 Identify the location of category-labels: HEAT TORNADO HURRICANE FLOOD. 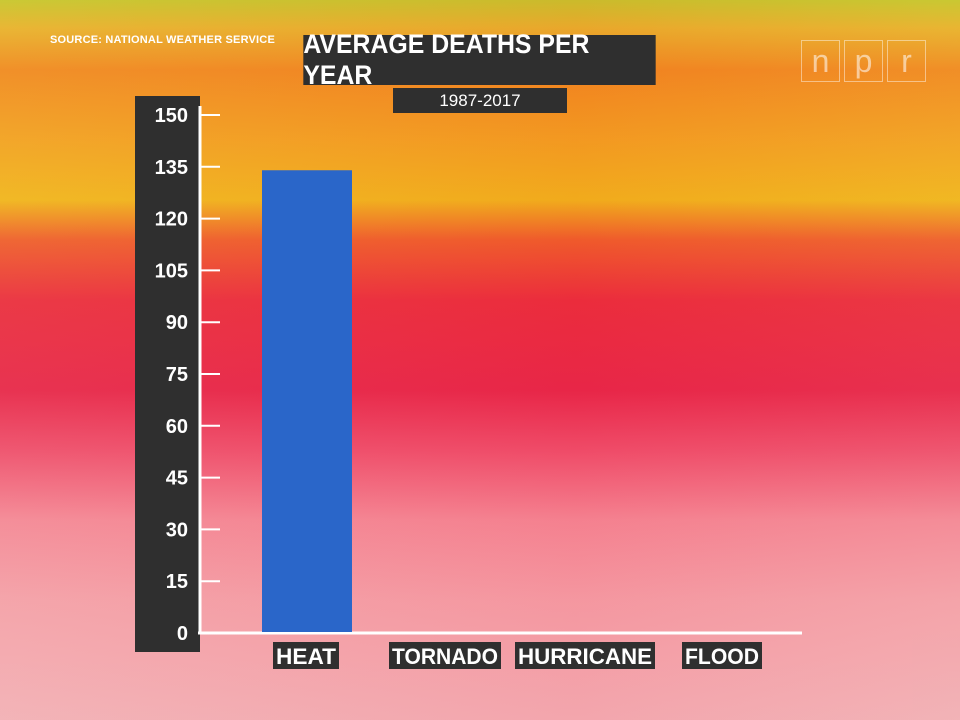
(517, 655).